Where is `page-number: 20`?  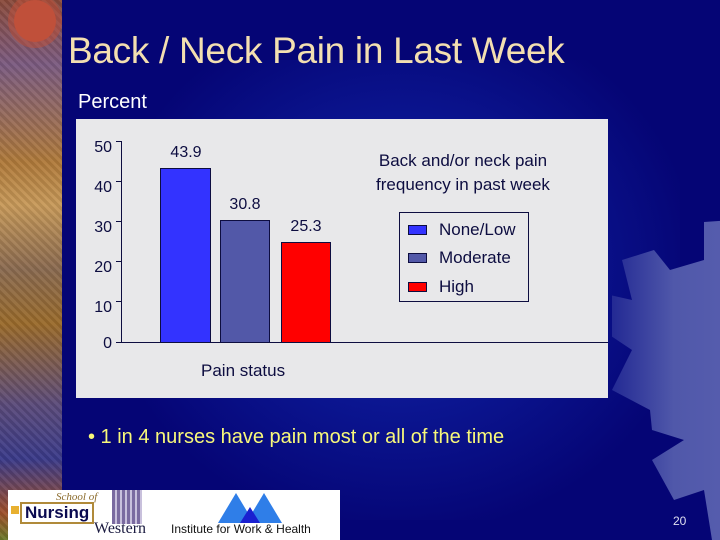
page-number: 20 is located at coordinates (680, 521).